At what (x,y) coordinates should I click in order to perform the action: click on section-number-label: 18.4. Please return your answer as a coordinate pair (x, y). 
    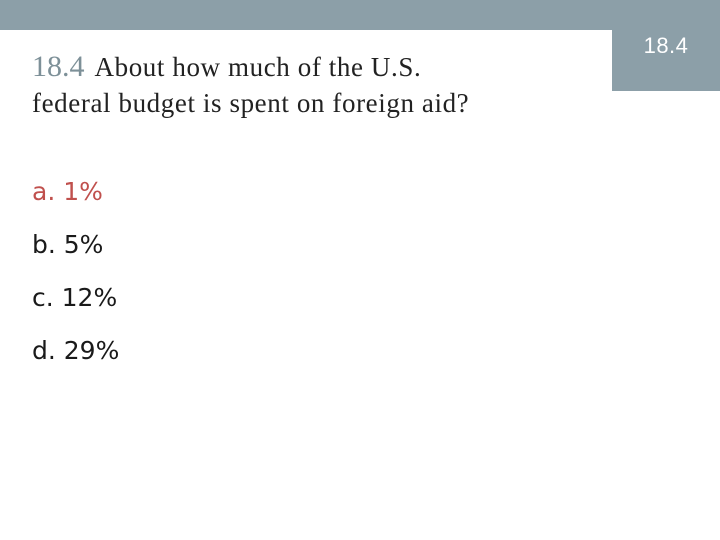
    Looking at the image, I should click on (666, 45).